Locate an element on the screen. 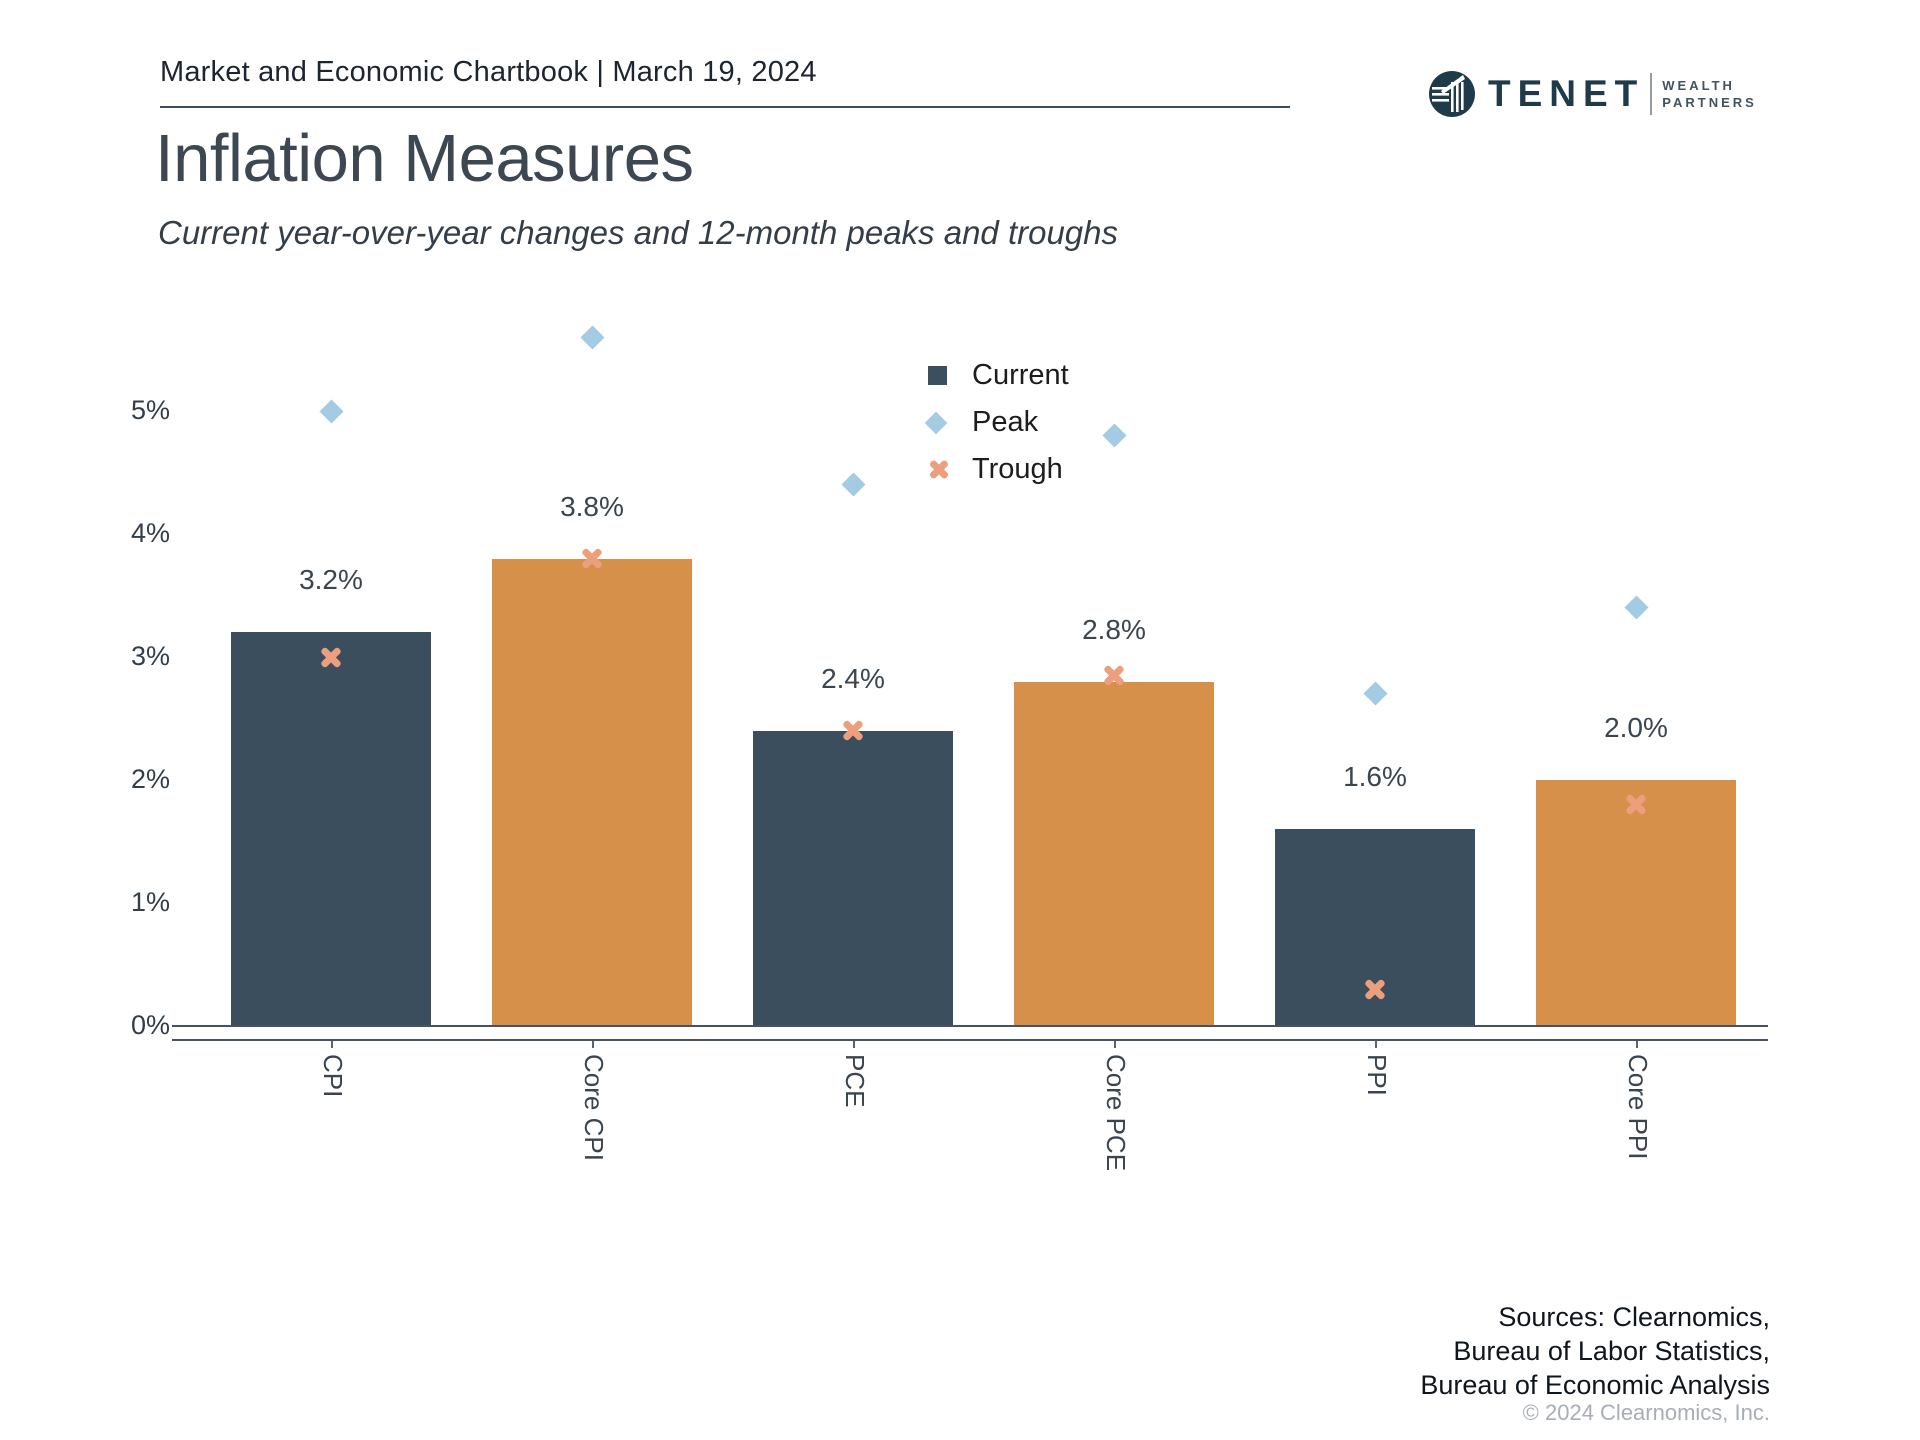 The image size is (1920, 1440). bar-value-label: 3.2% is located at coordinates (331, 580).